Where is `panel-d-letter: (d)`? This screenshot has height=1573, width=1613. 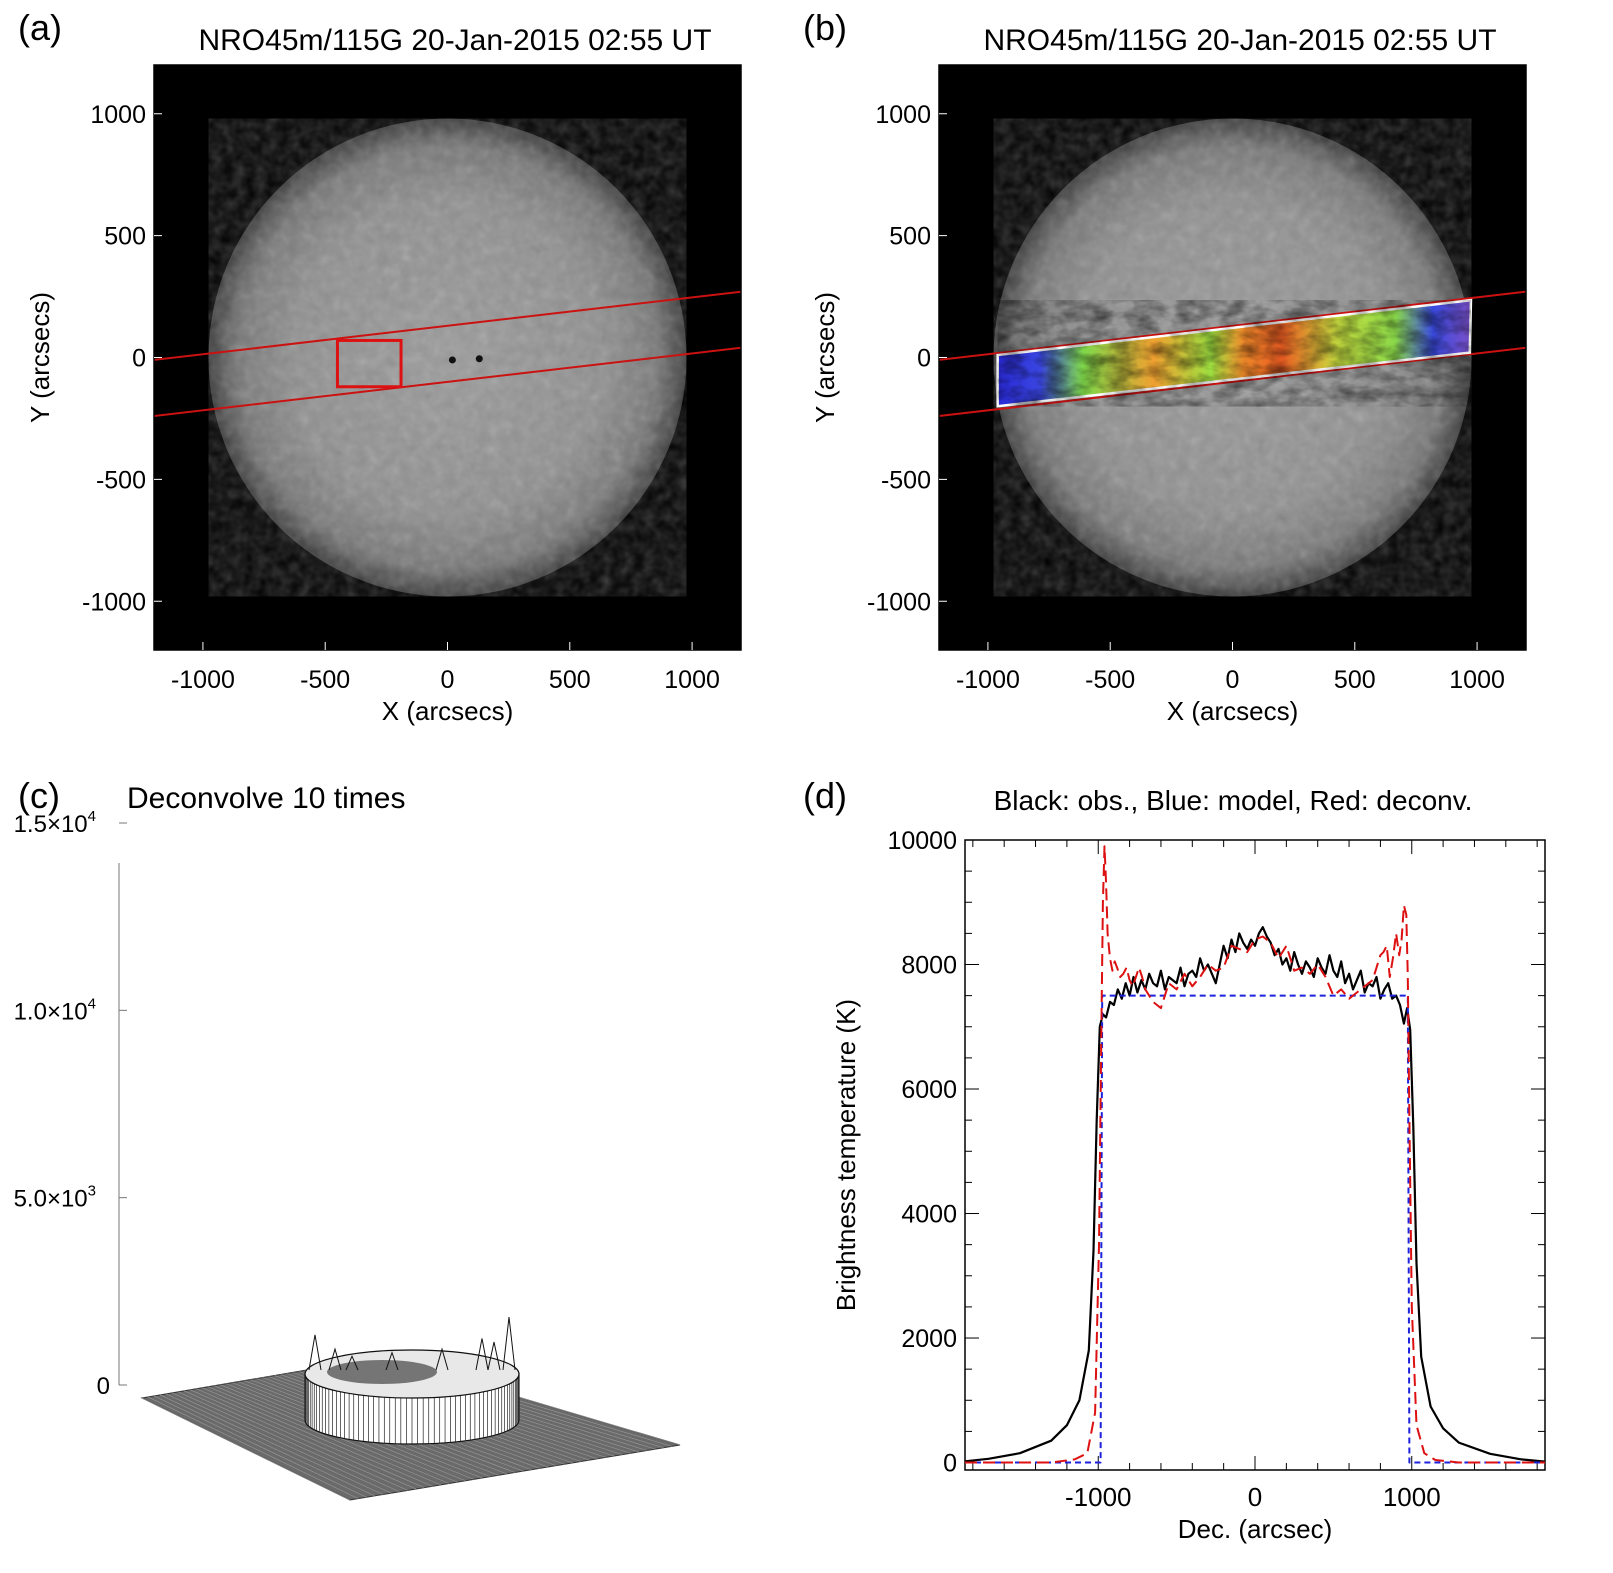 panel-d-letter: (d) is located at coordinates (825, 795).